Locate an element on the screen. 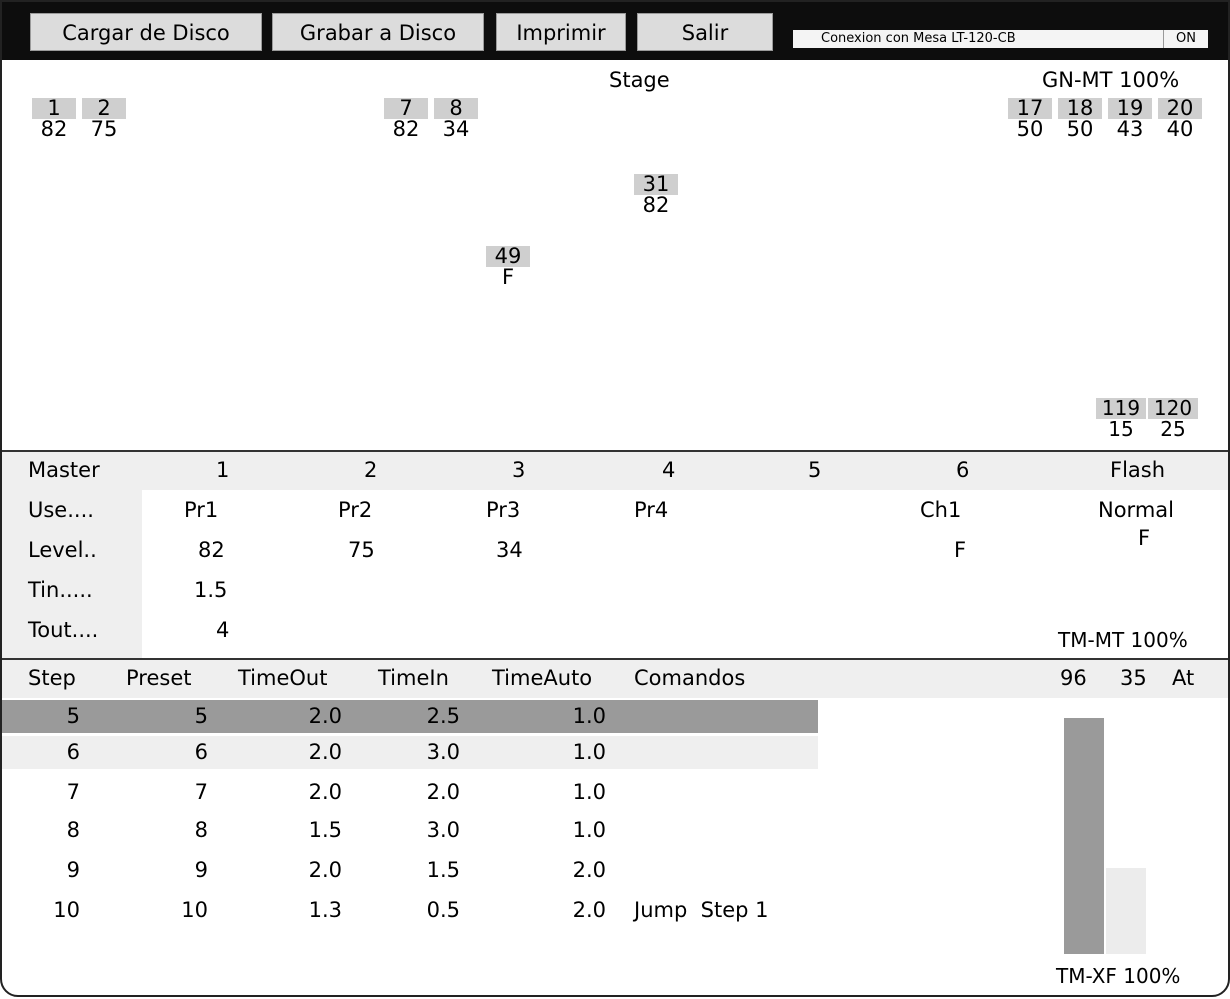 This screenshot has width=1230, height=999. stage-channel: 17 50 is located at coordinates (1030, 119).